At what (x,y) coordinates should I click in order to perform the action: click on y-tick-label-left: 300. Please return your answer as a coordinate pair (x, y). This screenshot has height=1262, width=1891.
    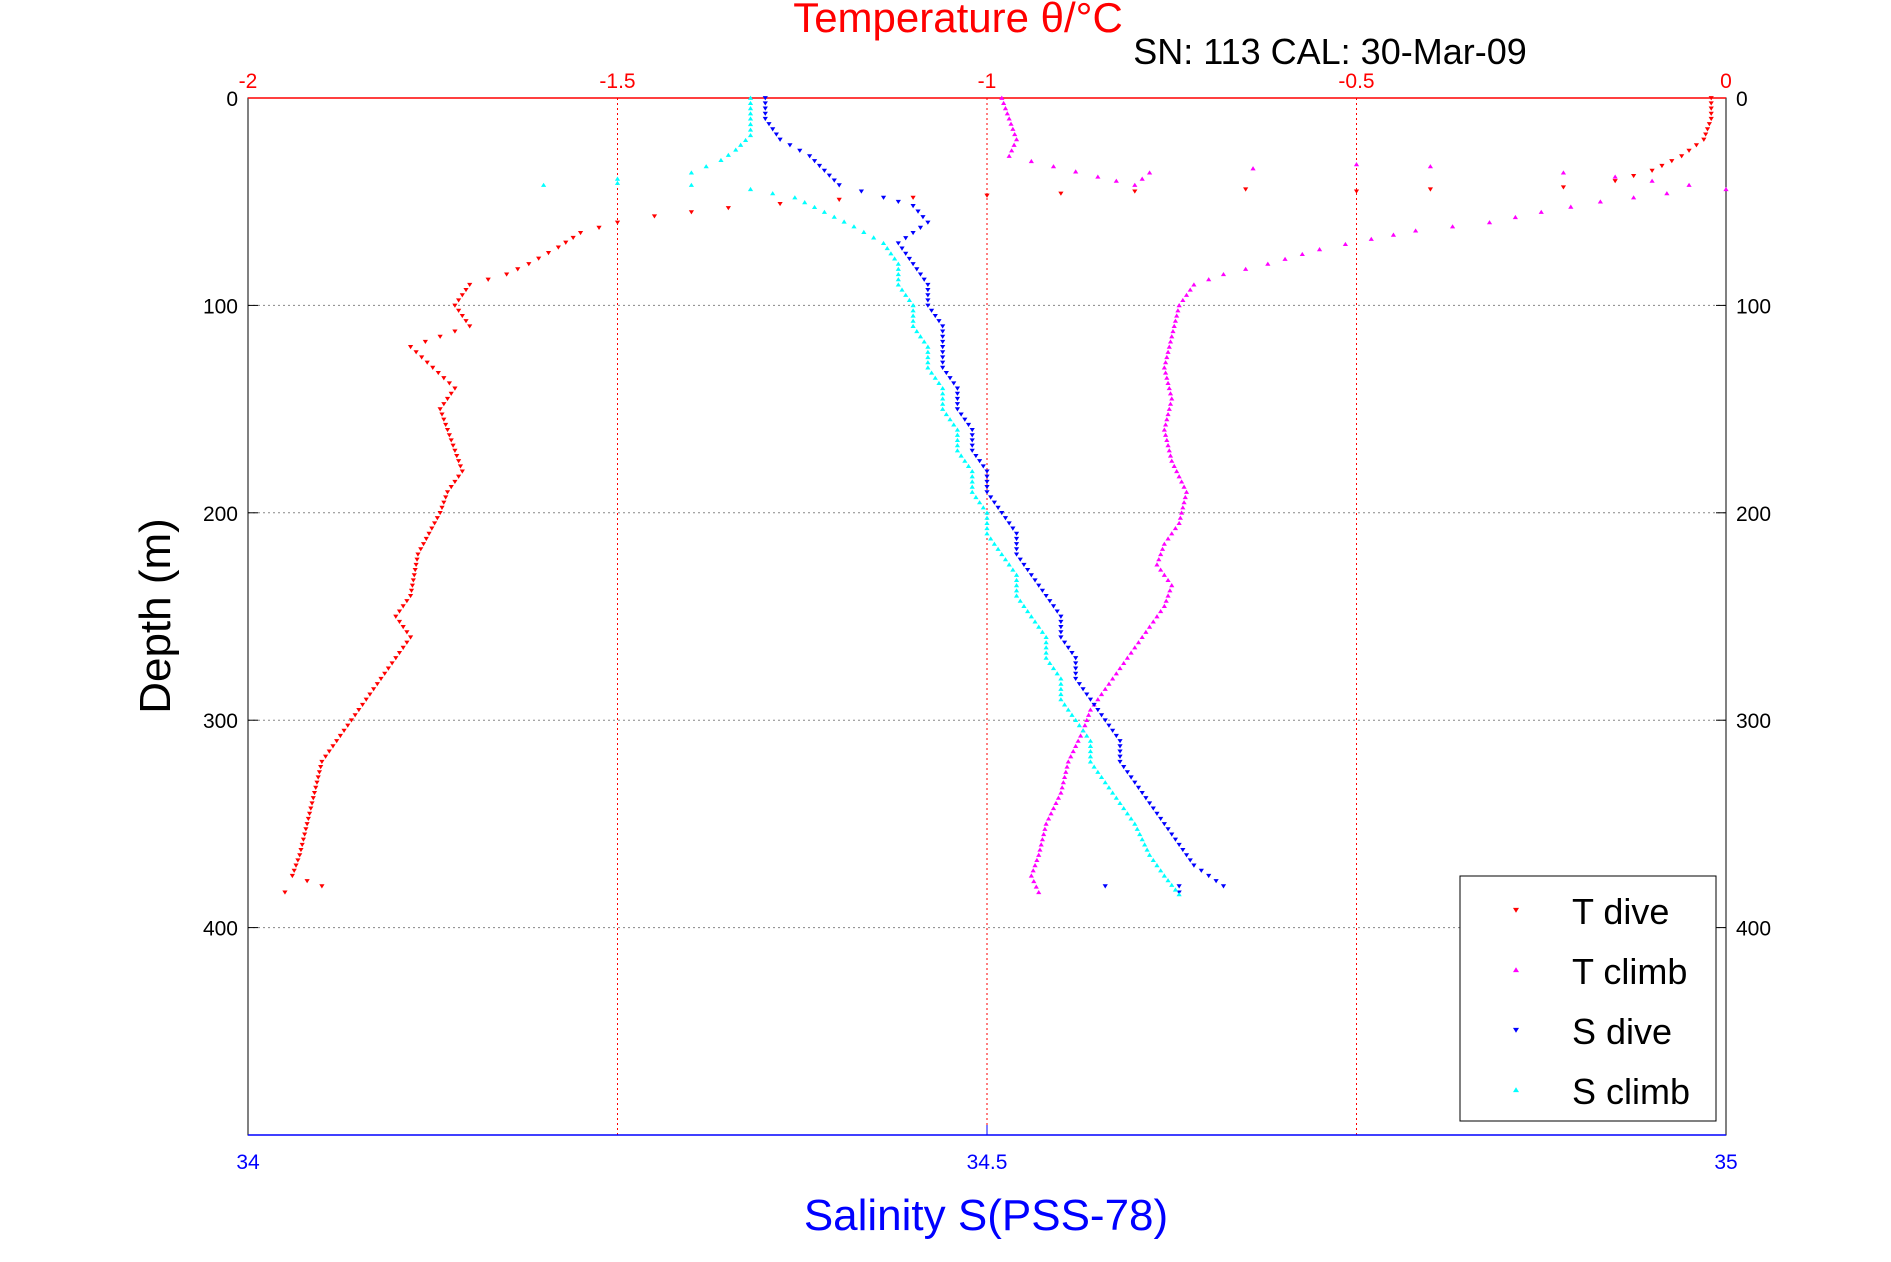
    Looking at the image, I should click on (220, 721).